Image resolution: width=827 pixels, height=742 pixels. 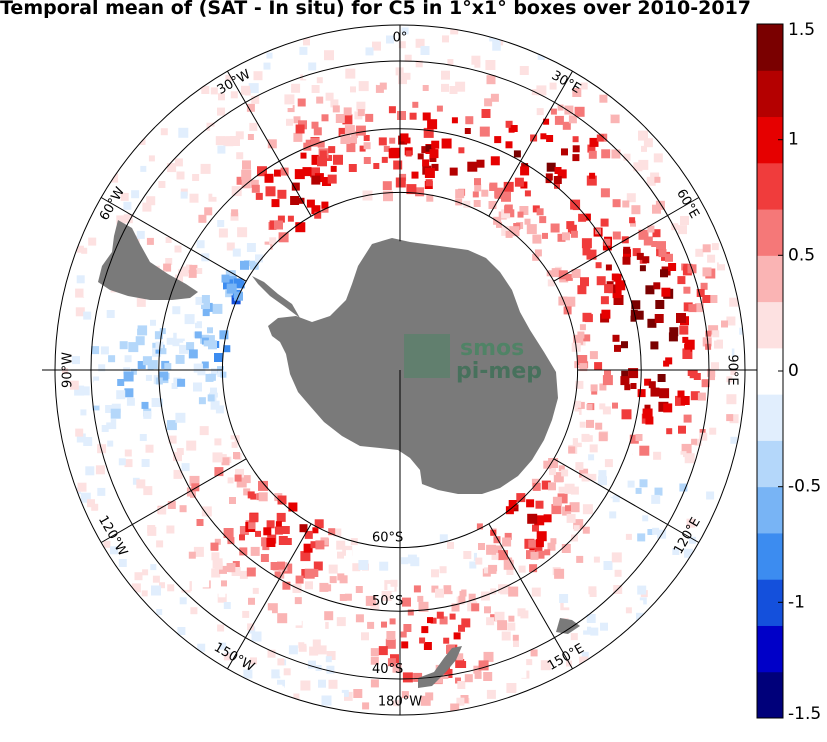 I want to click on south-america-tip, so click(x=148, y=260).